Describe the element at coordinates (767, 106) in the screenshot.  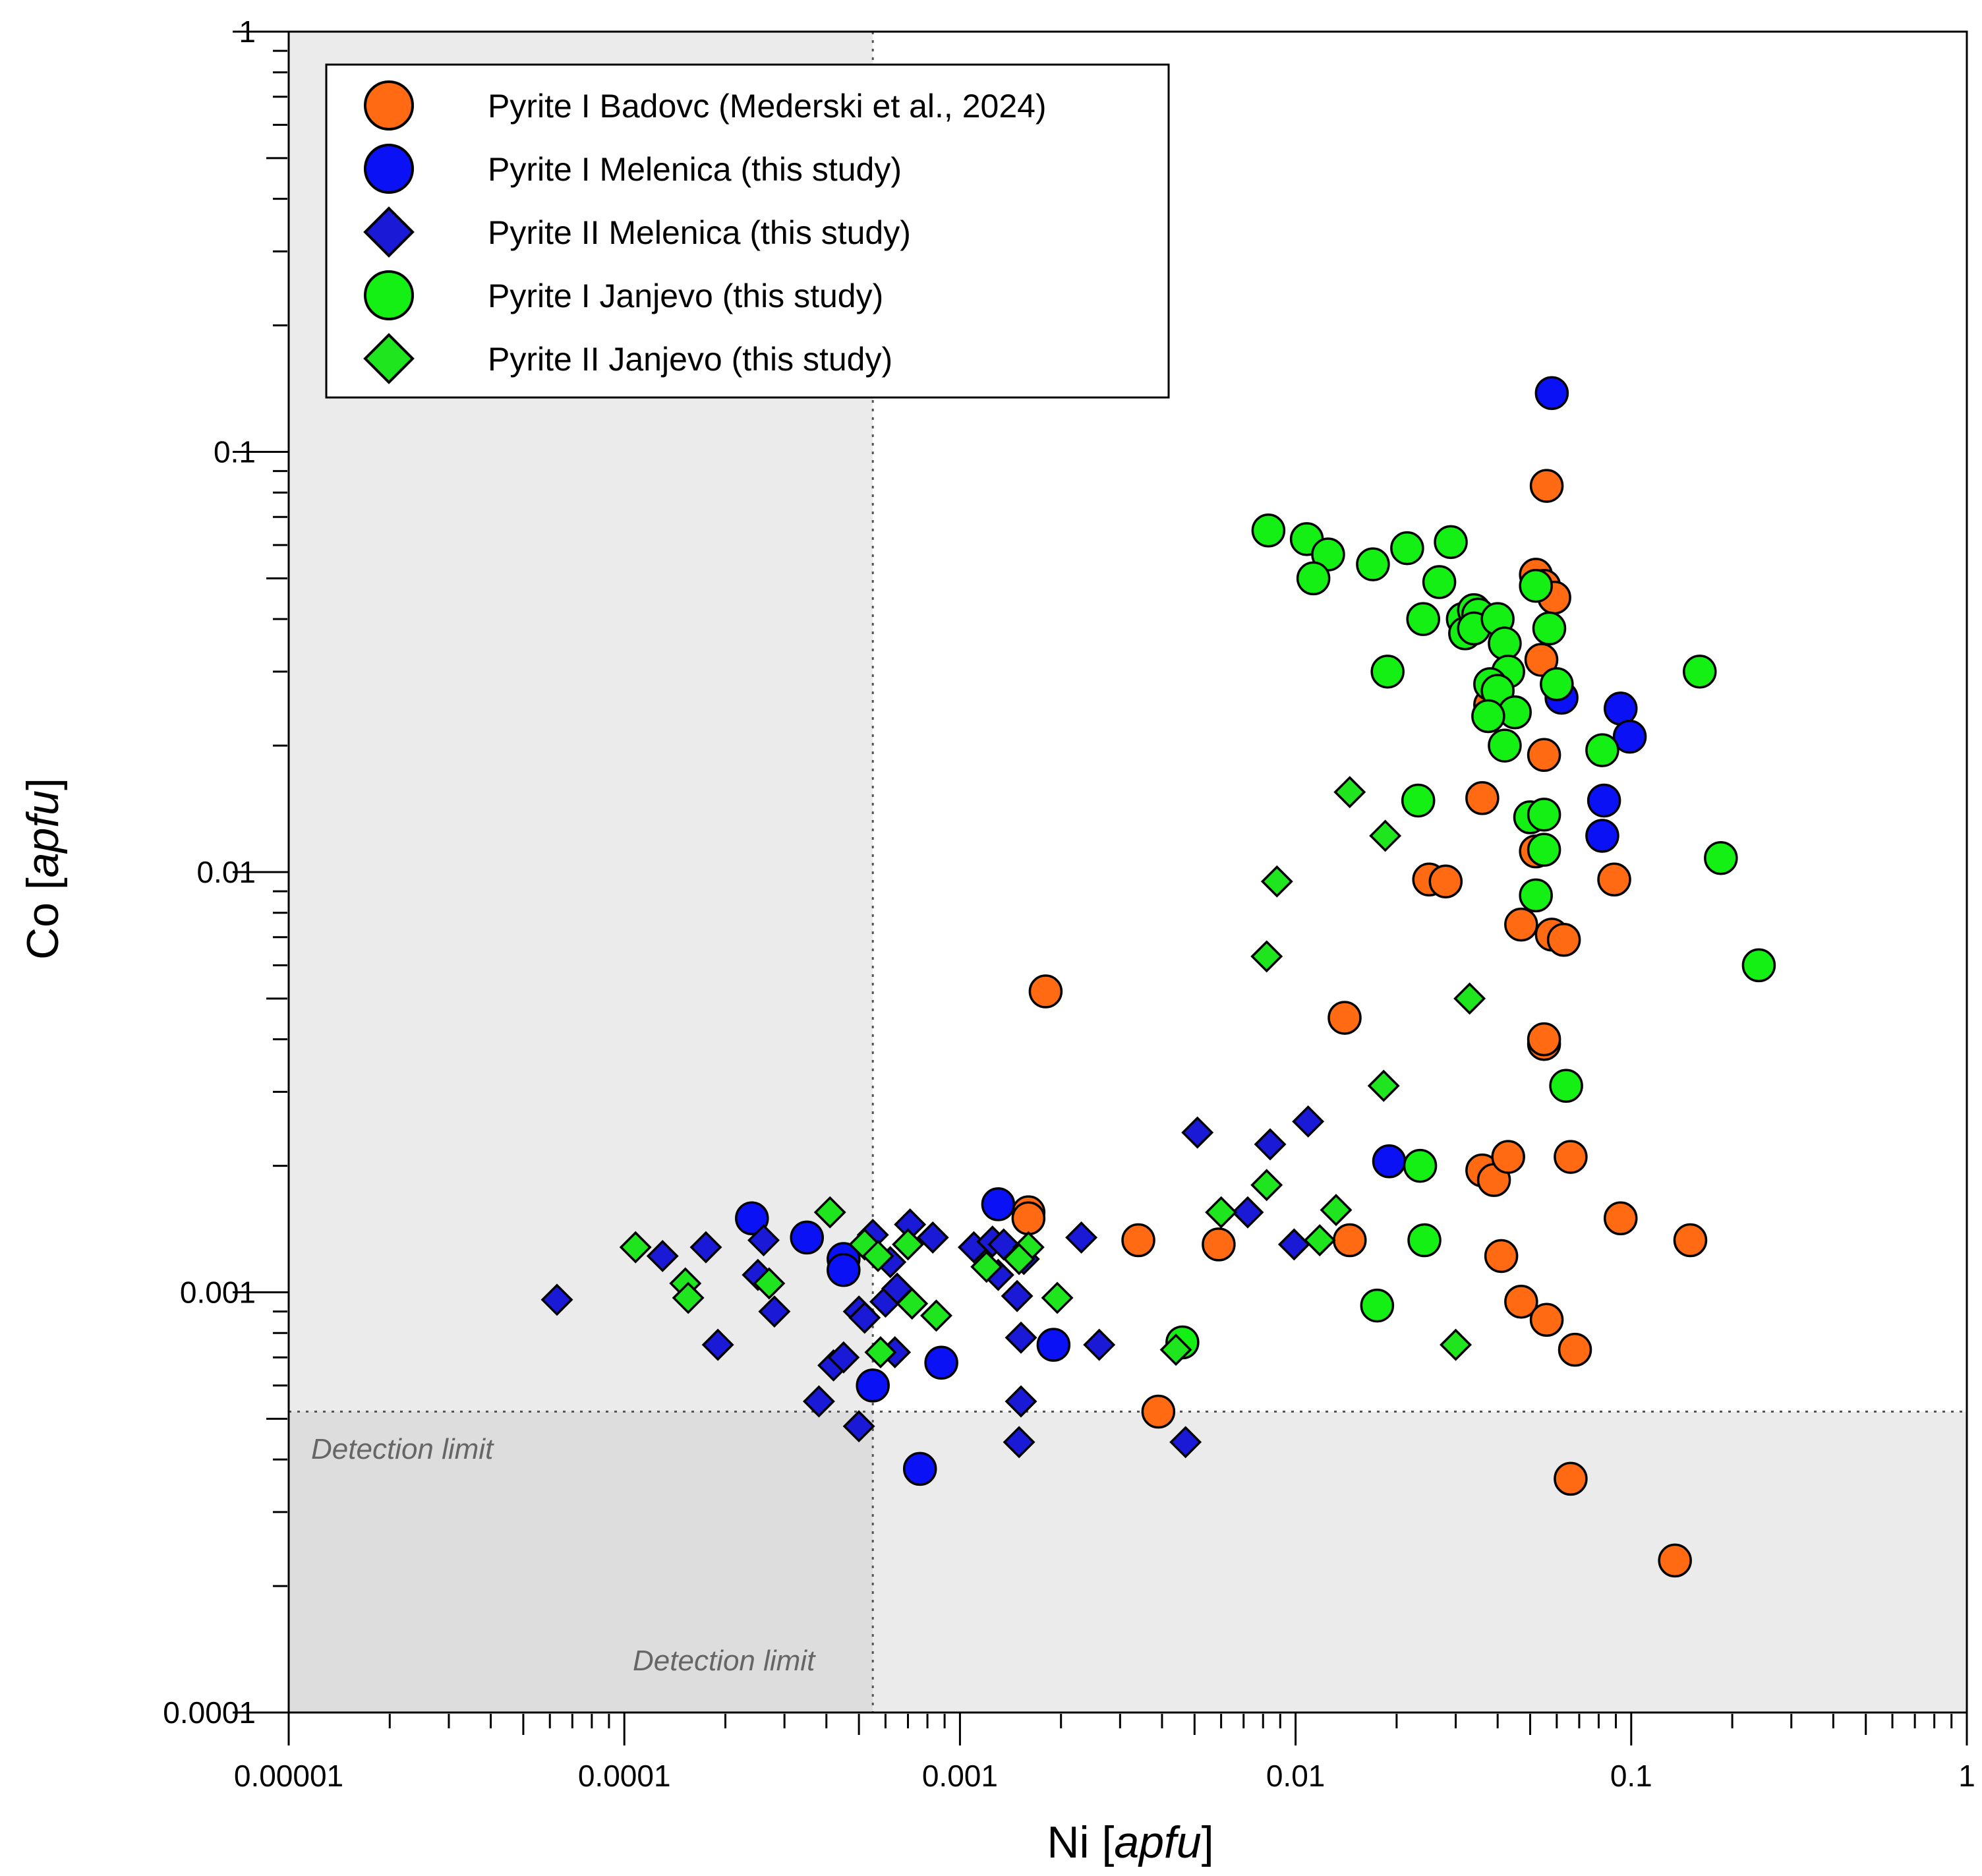
I see `legend-label: Pyrite I Badovc (Mederski et al., 2024)` at that location.